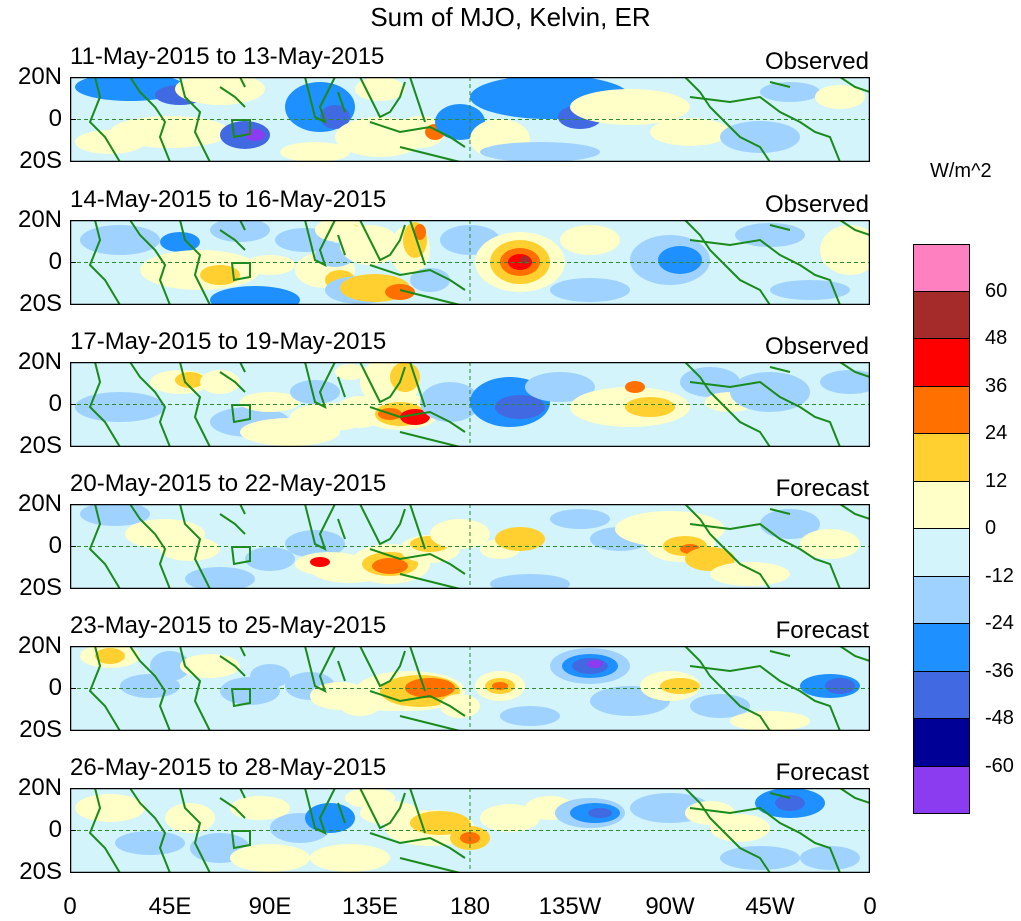  Describe the element at coordinates (996, 385) in the screenshot. I see `colorbar-tick-label: 36` at that location.